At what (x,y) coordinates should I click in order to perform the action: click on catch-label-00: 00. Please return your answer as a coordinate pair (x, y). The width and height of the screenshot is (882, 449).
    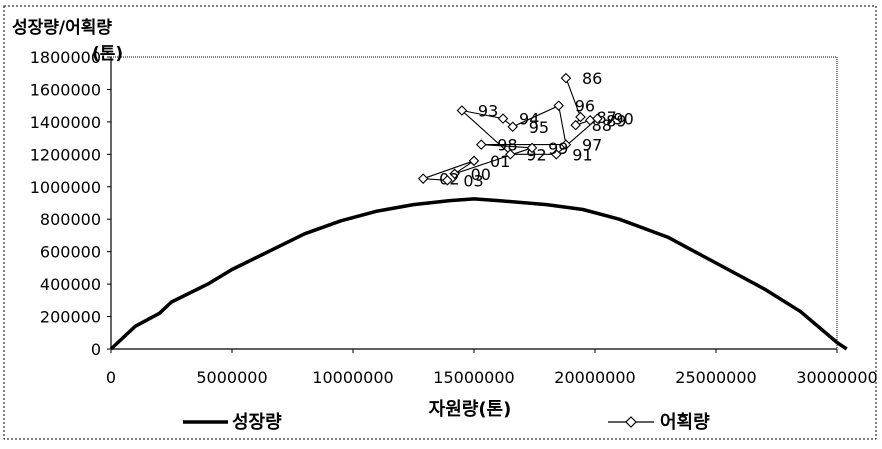
    Looking at the image, I should click on (481, 174).